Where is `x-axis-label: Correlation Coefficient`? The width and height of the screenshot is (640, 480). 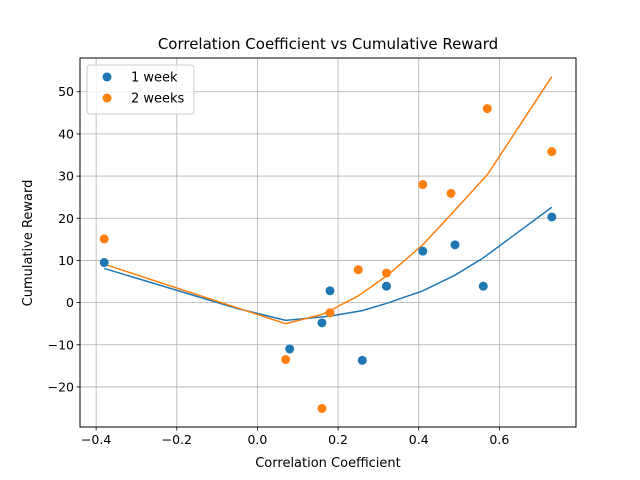
x-axis-label: Correlation Coefficient is located at coordinates (328, 463).